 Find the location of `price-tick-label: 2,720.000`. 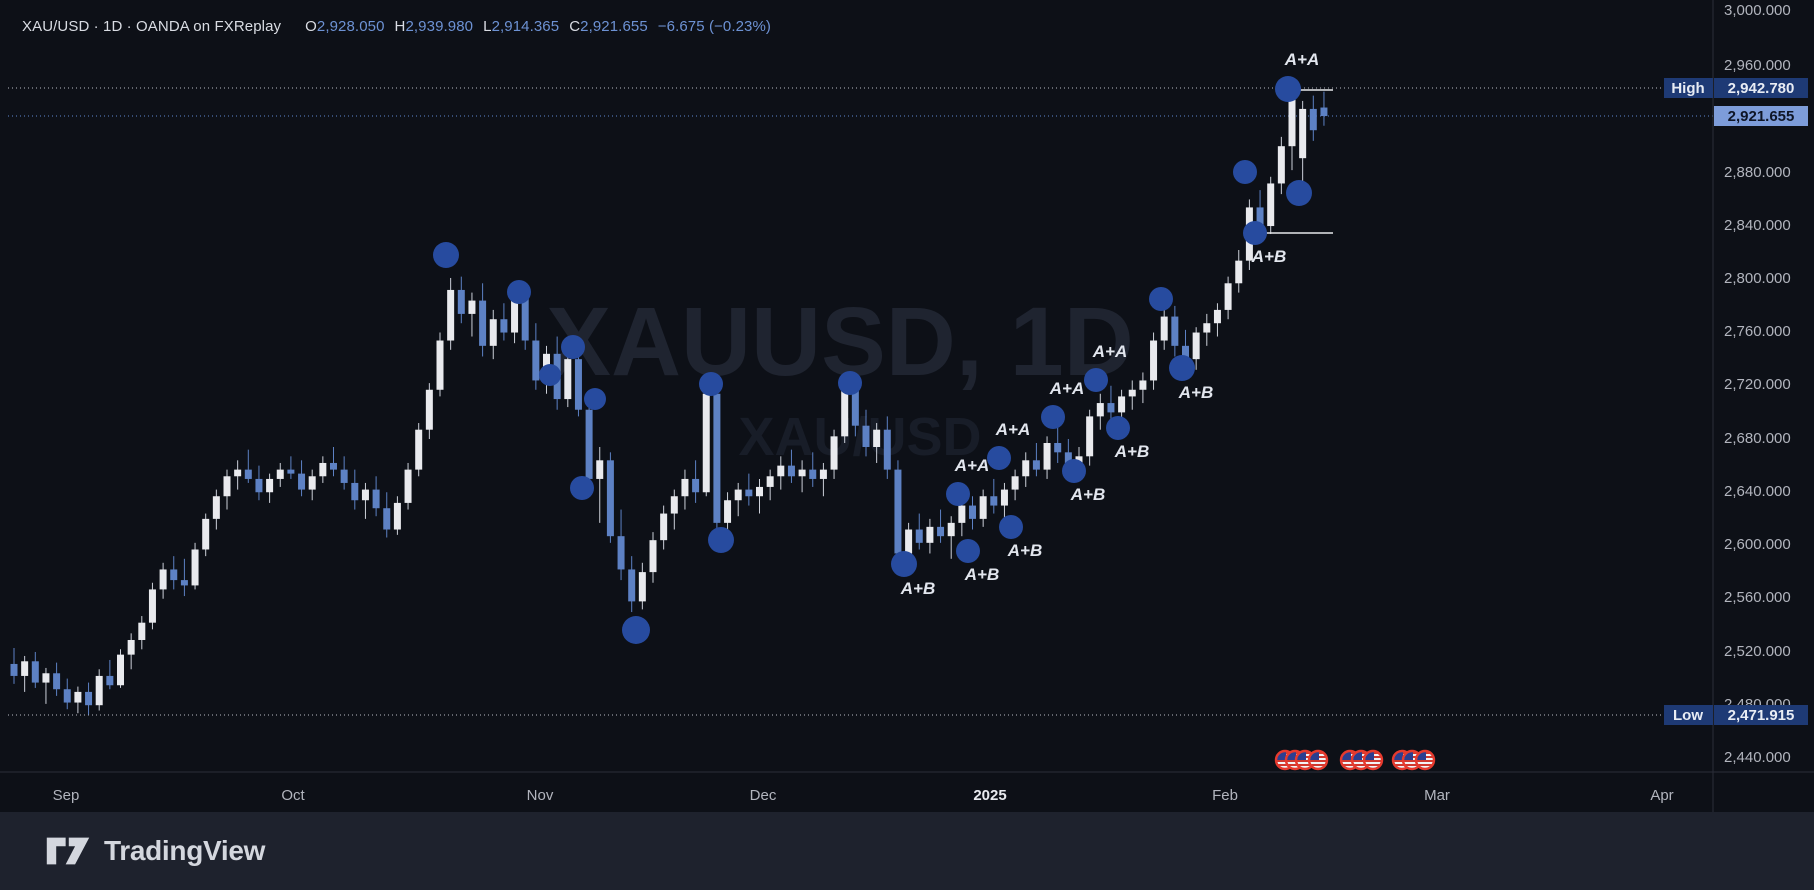

price-tick-label: 2,720.000 is located at coordinates (1757, 384).